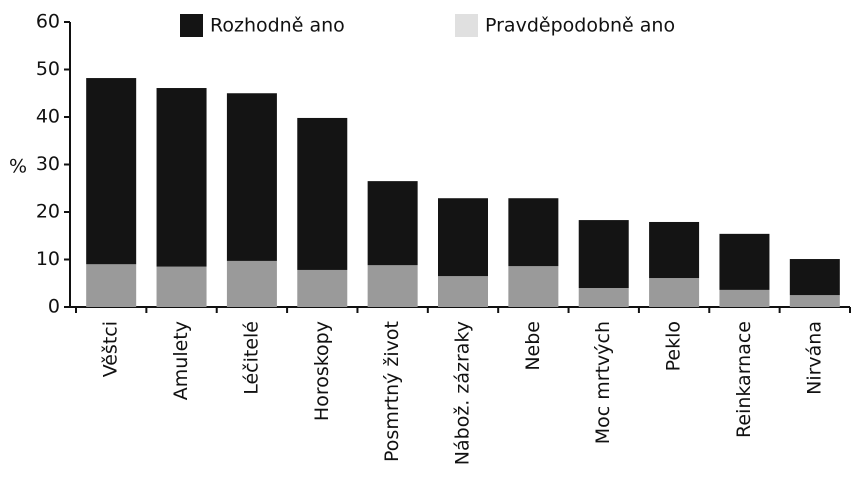 Image resolution: width=852 pixels, height=482 pixels. I want to click on legend-label: Pravděpodobně ano, so click(580, 26).